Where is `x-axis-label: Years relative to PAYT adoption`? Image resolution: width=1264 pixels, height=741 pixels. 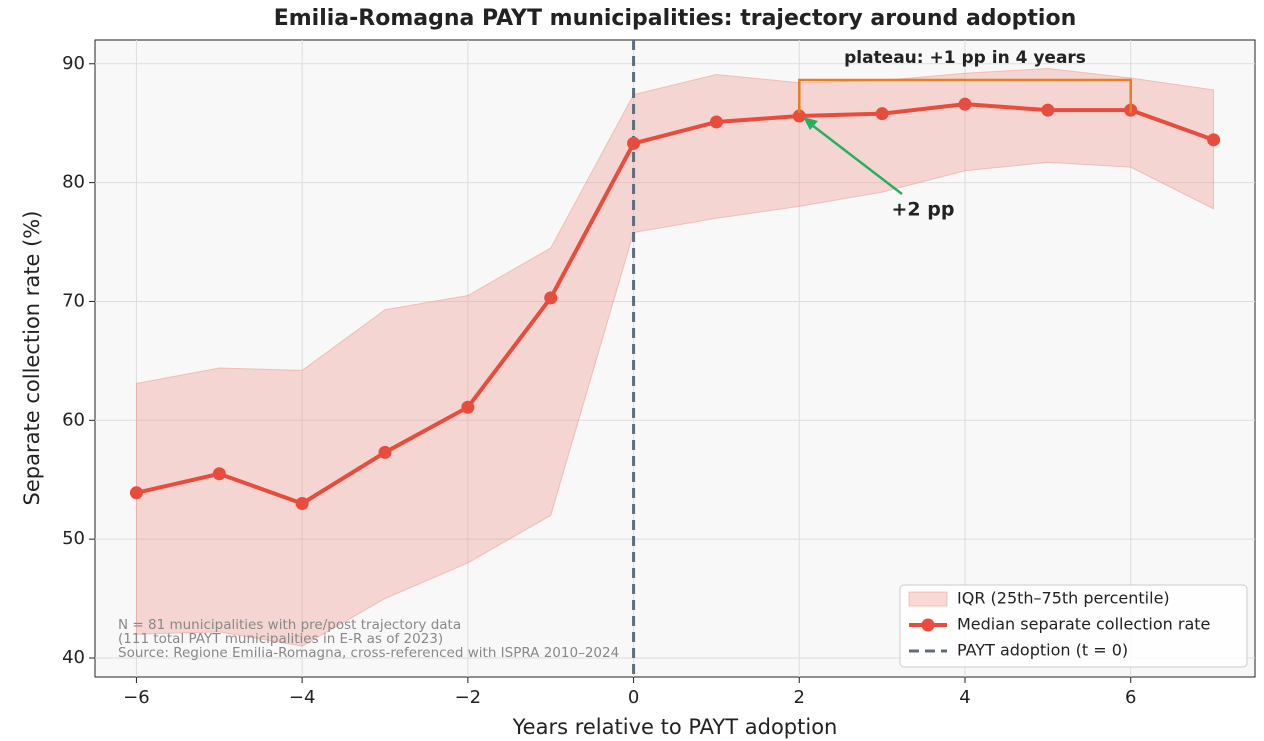 x-axis-label: Years relative to PAYT adoption is located at coordinates (675, 727).